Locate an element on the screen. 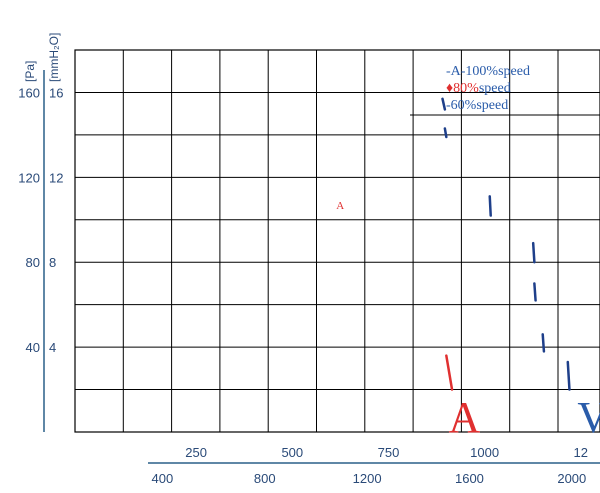 The image size is (600, 493). legend-entry-60: -60%speed is located at coordinates (477, 105).